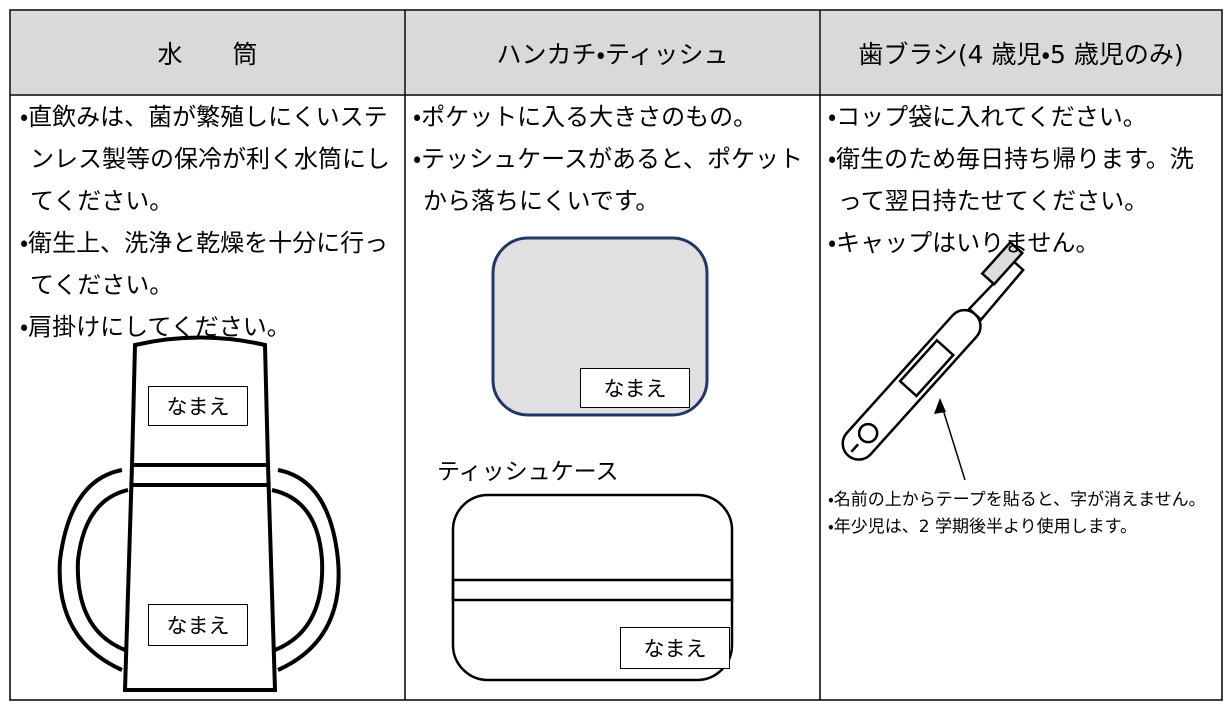 The width and height of the screenshot is (1232, 708). What do you see at coordinates (204, 264) in the screenshot?
I see `list-item: ・衛生上、洗浄と乾燥を十分に行ってください。` at bounding box center [204, 264].